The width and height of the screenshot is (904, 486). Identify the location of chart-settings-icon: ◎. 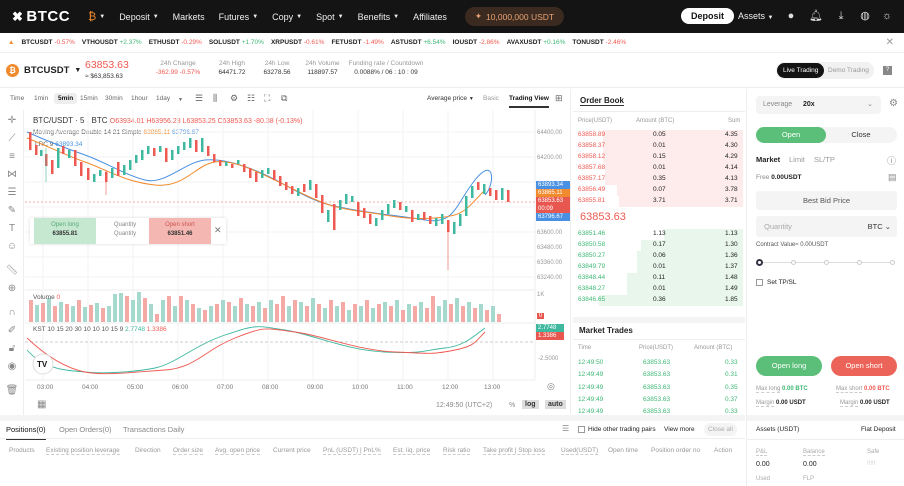
(551, 386).